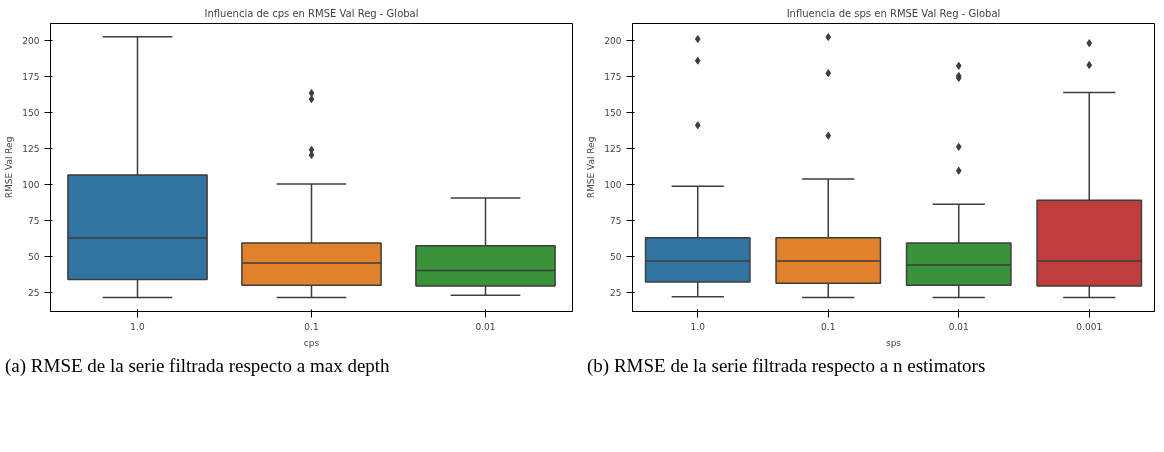  What do you see at coordinates (893, 13) in the screenshot?
I see `chart-title: Influencia de sps en RMSE Val Reg - Global` at bounding box center [893, 13].